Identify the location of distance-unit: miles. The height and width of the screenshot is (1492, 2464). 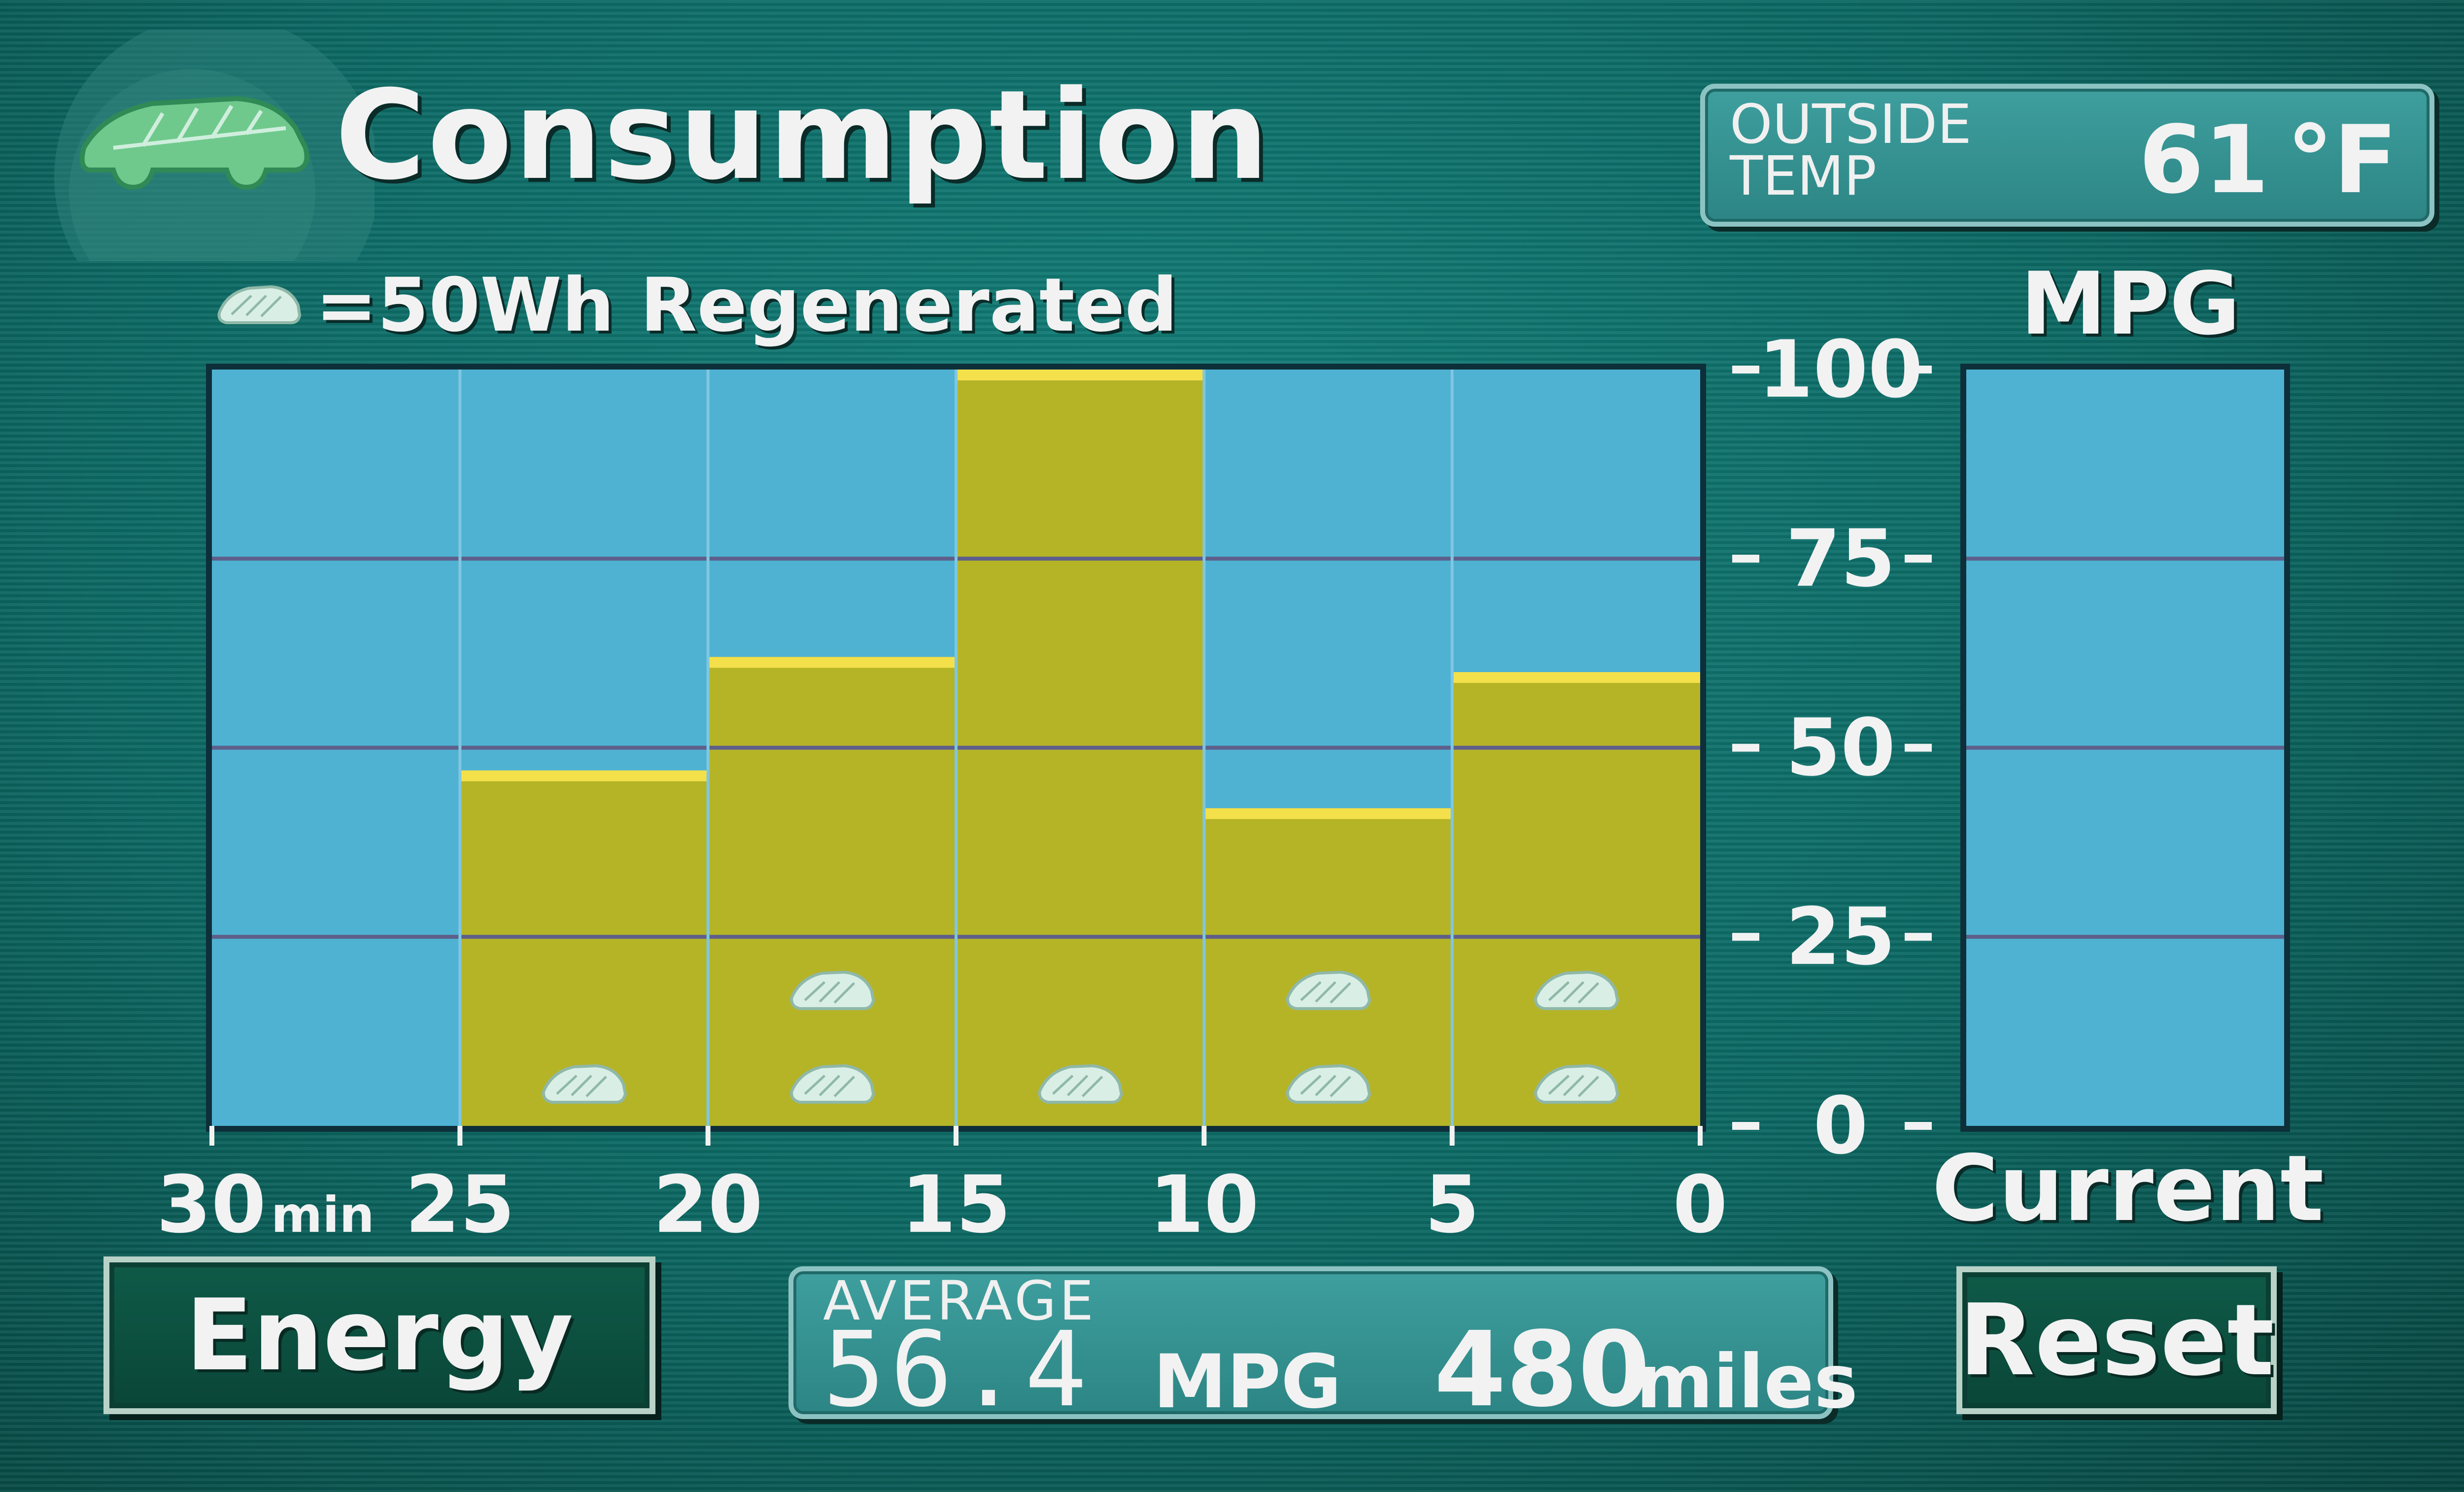
(1747, 1382).